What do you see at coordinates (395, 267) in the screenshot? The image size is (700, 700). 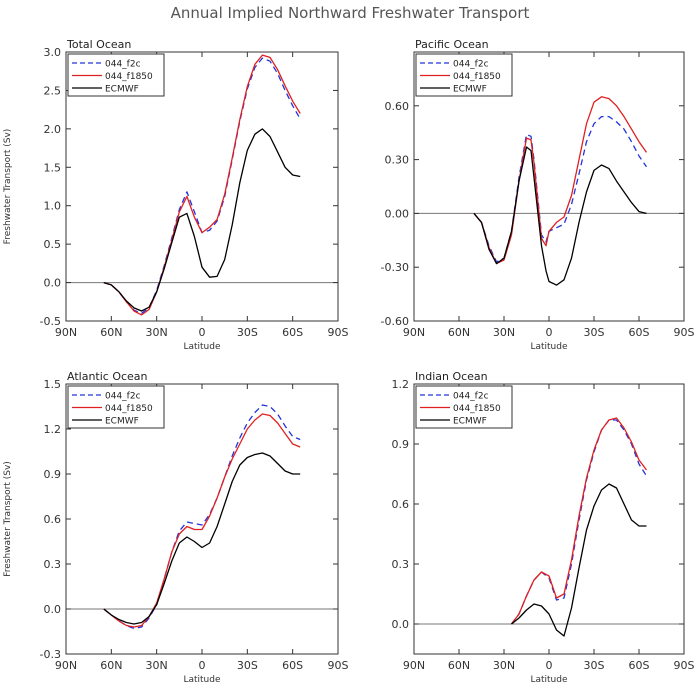 I see `y-tick-label: -0.30` at bounding box center [395, 267].